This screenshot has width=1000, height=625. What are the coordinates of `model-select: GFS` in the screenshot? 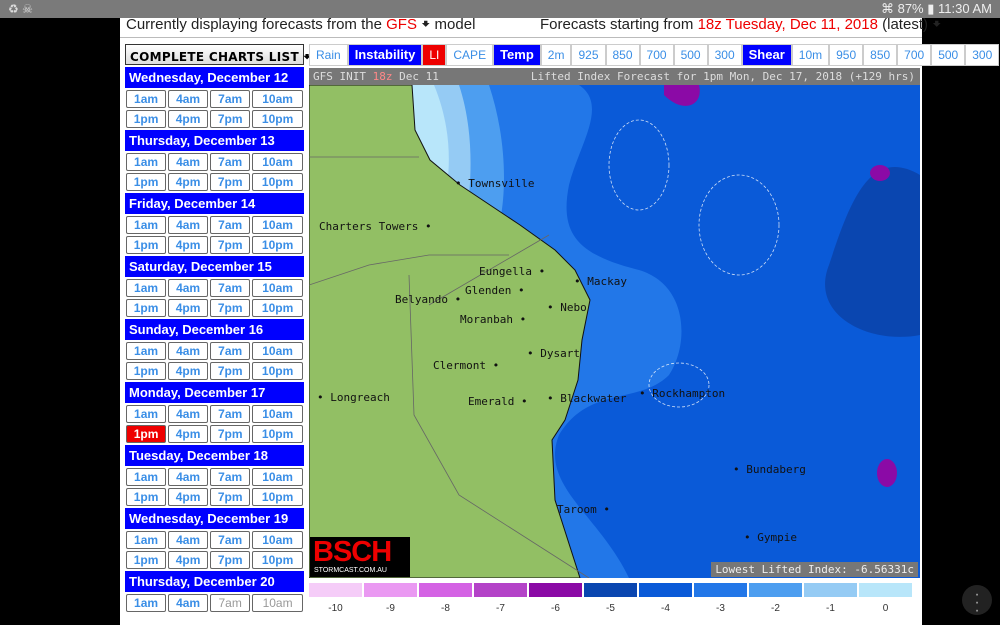 It's located at (401, 24).